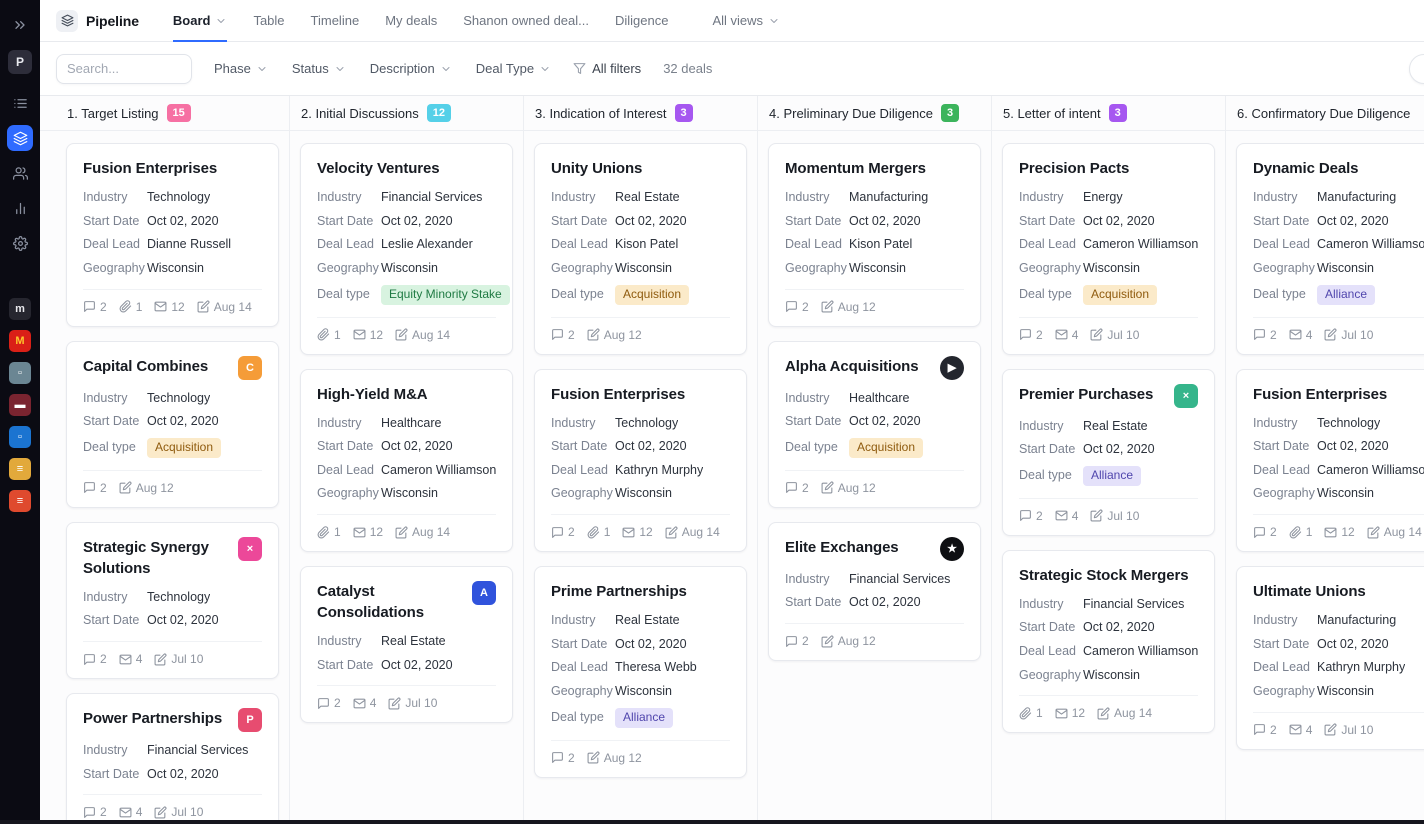 Image resolution: width=1424 pixels, height=824 pixels. I want to click on sidebar-expand-button, so click(20, 25).